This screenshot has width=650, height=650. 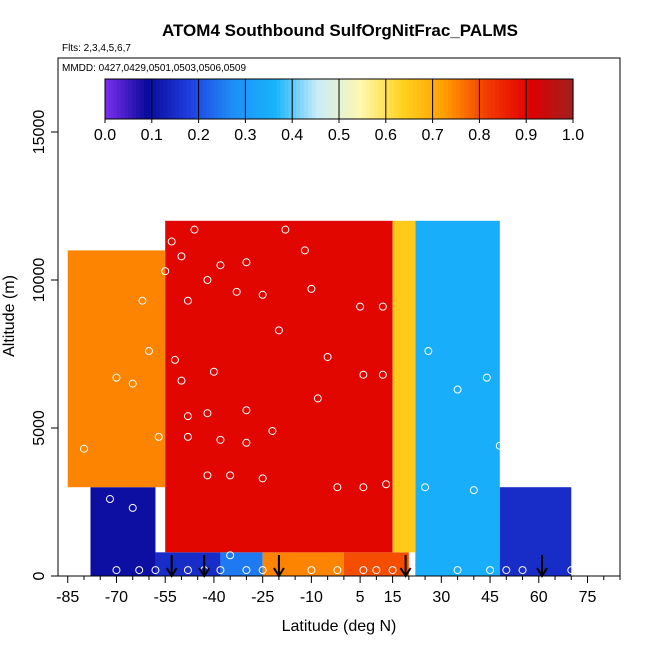 What do you see at coordinates (198, 135) in the screenshot?
I see `colorbar-tick-label: 0.2` at bounding box center [198, 135].